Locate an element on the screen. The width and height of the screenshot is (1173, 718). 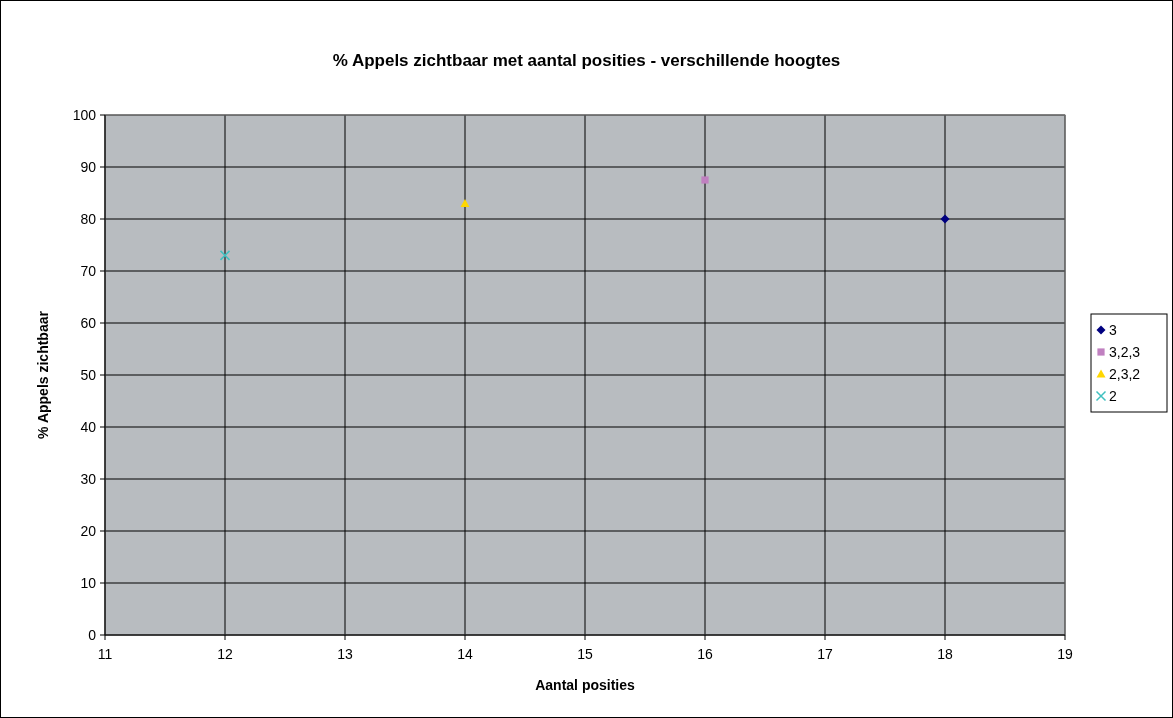
x-tick-label: 15 is located at coordinates (585, 654).